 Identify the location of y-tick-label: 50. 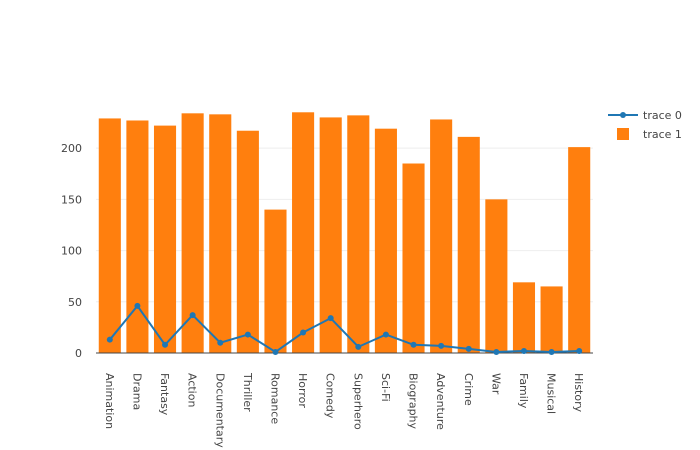
(75, 302).